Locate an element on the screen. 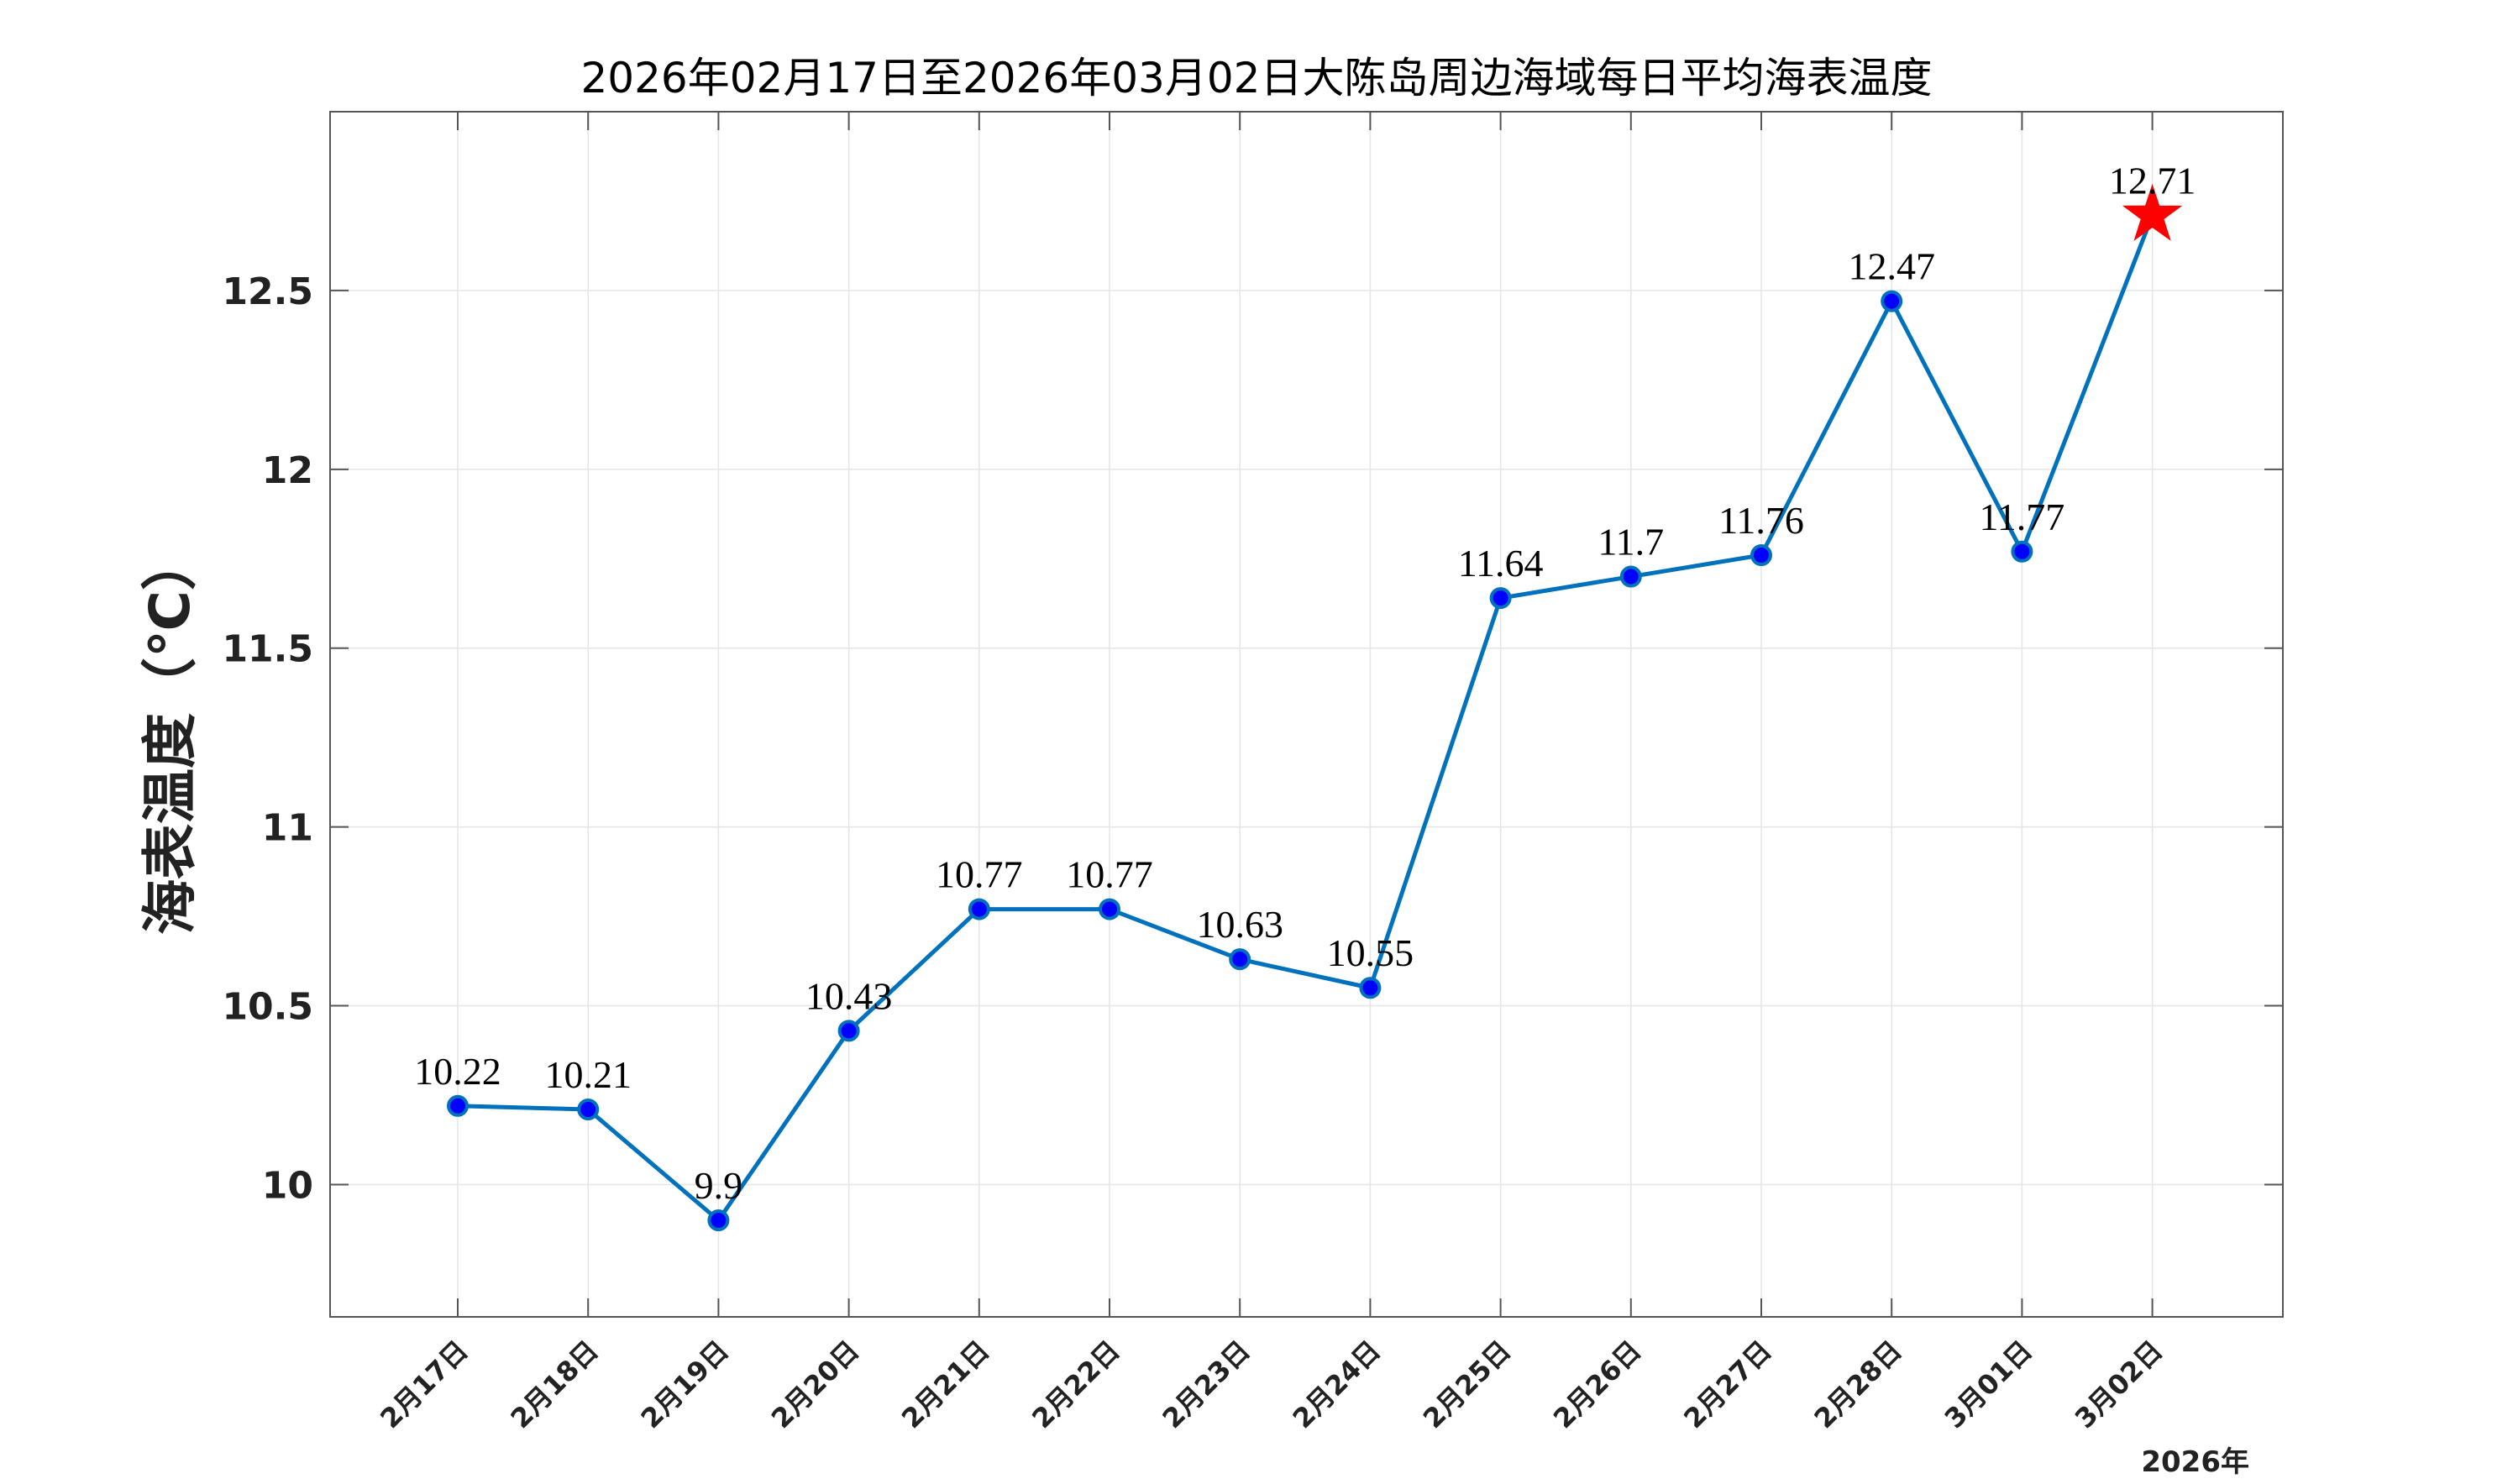 The width and height of the screenshot is (2513, 1484). y-tick-label: 10.5 is located at coordinates (268, 1007).